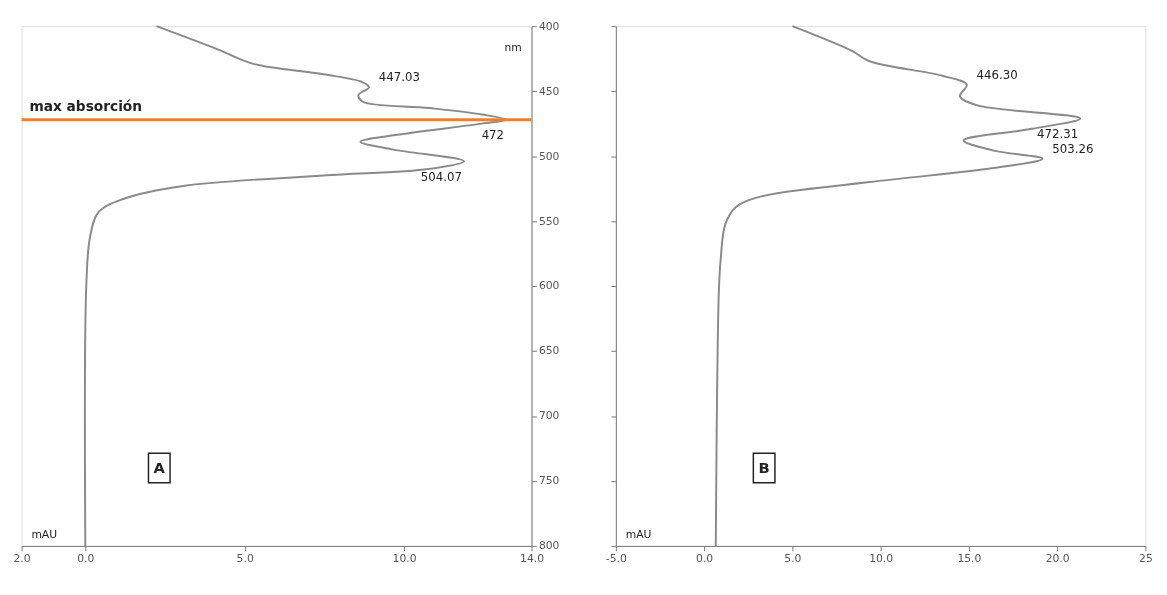  I want to click on y-tick-label: 800, so click(549, 546).